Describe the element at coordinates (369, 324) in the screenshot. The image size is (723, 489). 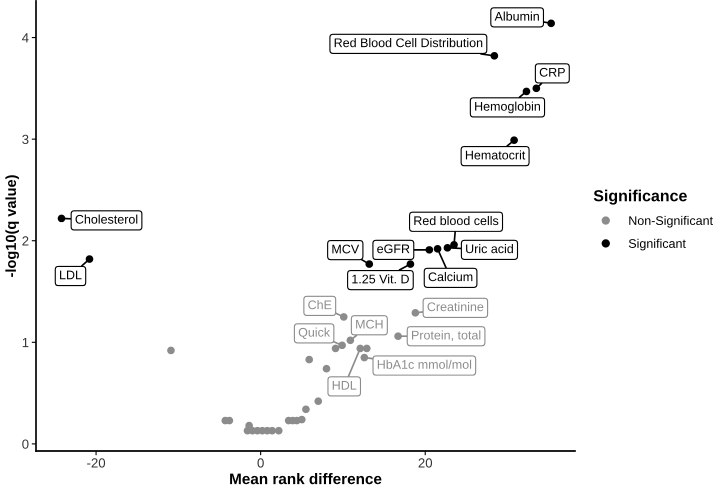
I see `annotation: MCH` at that location.